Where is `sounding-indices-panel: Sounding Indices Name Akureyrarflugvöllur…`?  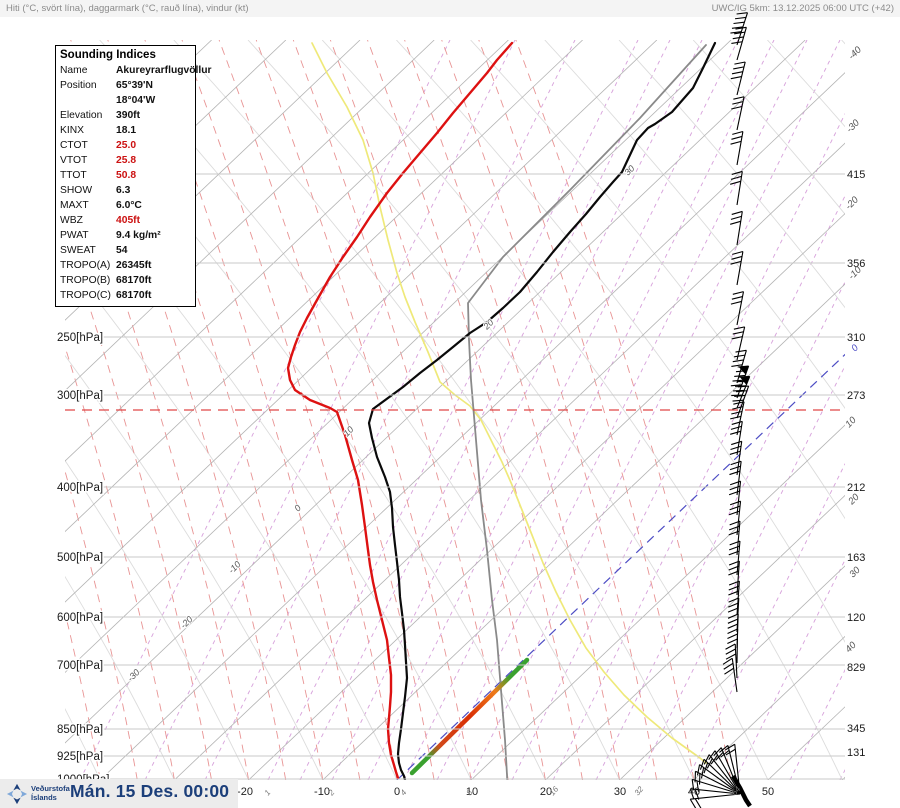
sounding-indices-panel: Sounding Indices Name Akureyrarflugvöllur… is located at coordinates (133, 176).